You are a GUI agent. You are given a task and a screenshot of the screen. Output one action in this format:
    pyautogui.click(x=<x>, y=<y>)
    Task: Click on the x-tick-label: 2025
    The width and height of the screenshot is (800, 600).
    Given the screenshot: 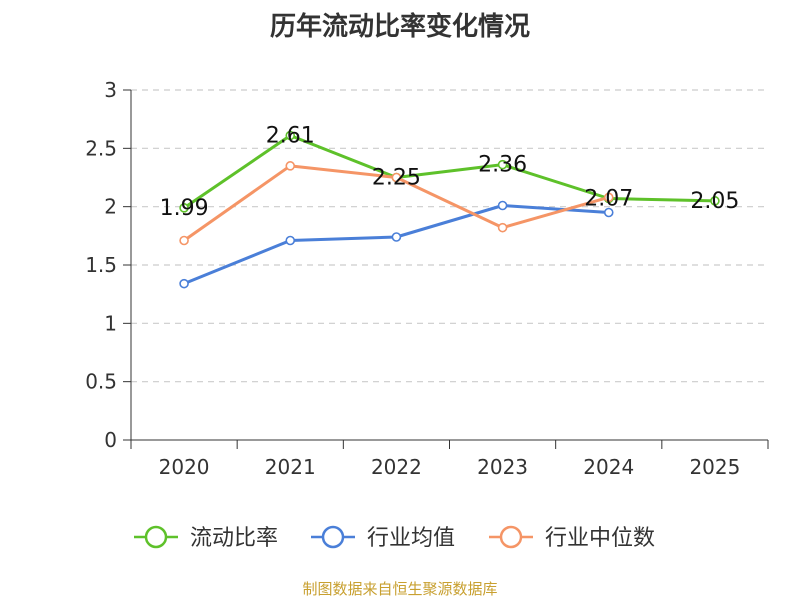 What is the action you would take?
    pyautogui.click(x=714, y=467)
    